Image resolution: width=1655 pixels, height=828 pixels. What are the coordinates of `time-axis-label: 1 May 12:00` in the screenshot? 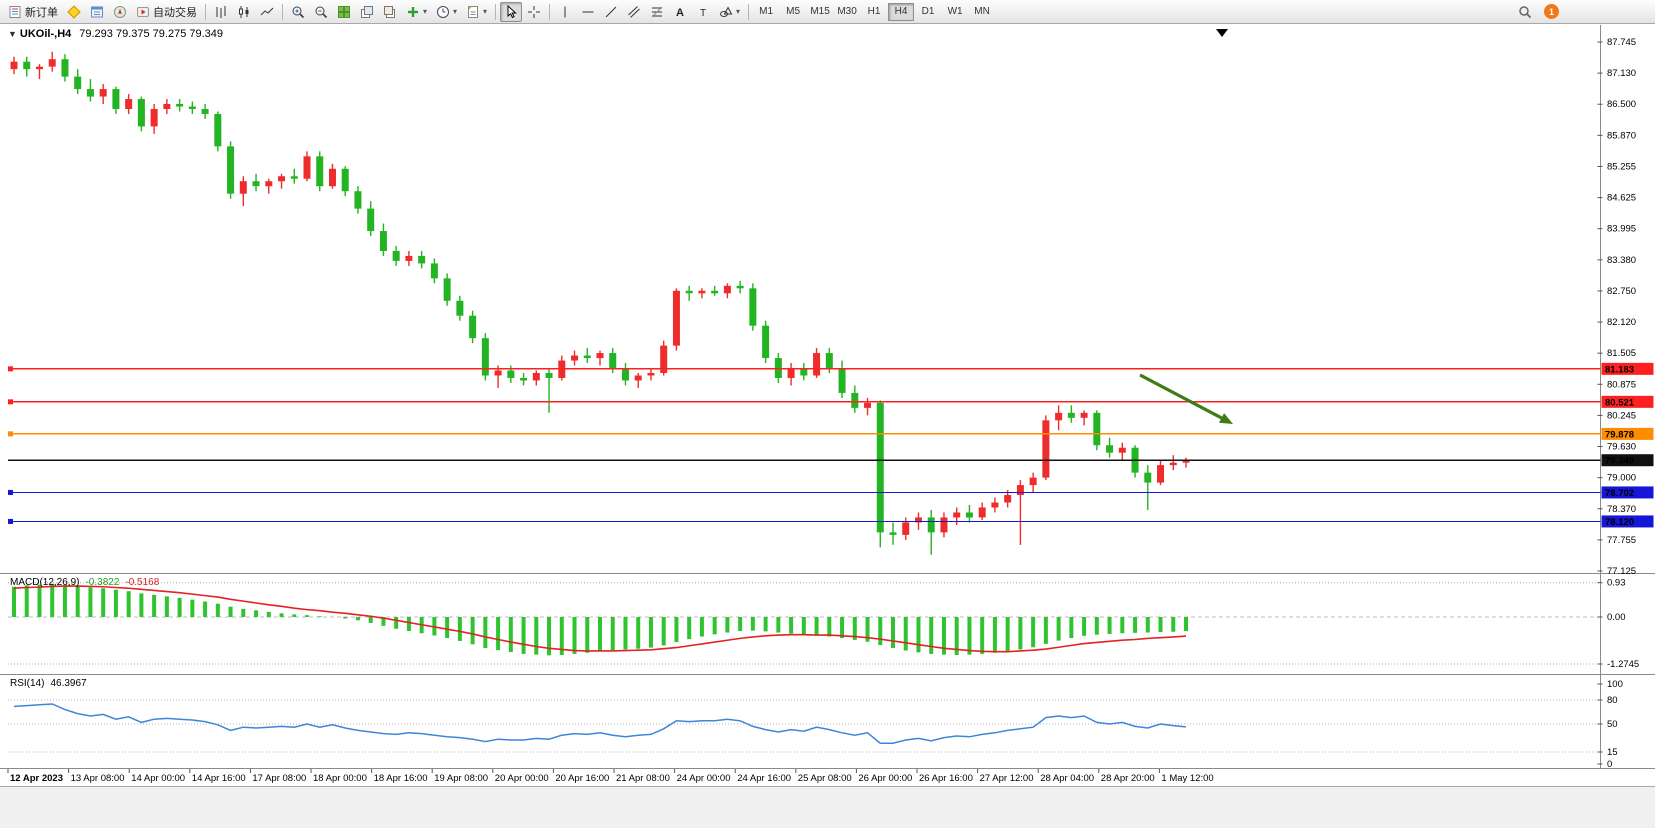 It's located at (1187, 778).